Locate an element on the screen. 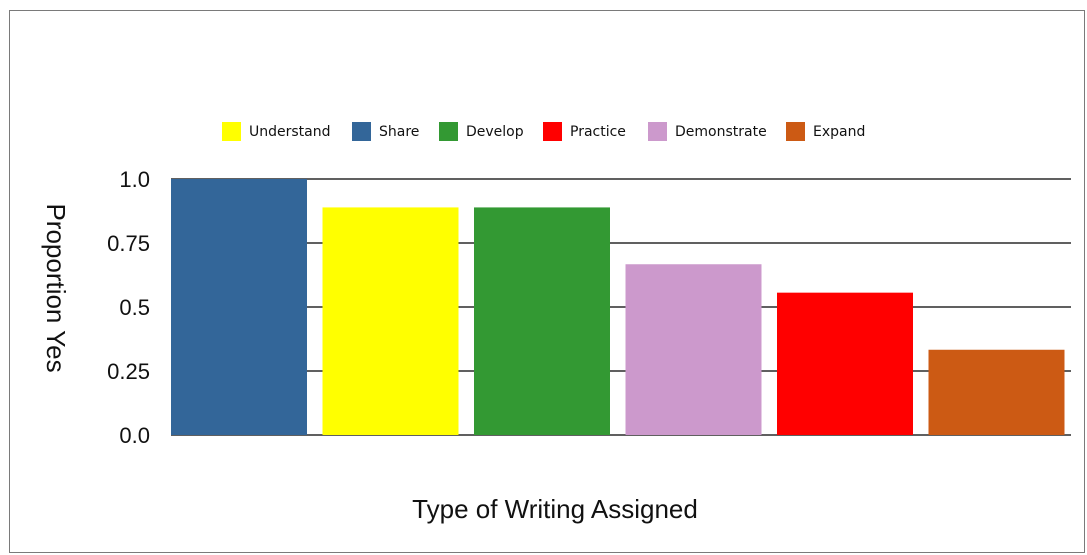  legend-label-practice: Practice is located at coordinates (598, 132).